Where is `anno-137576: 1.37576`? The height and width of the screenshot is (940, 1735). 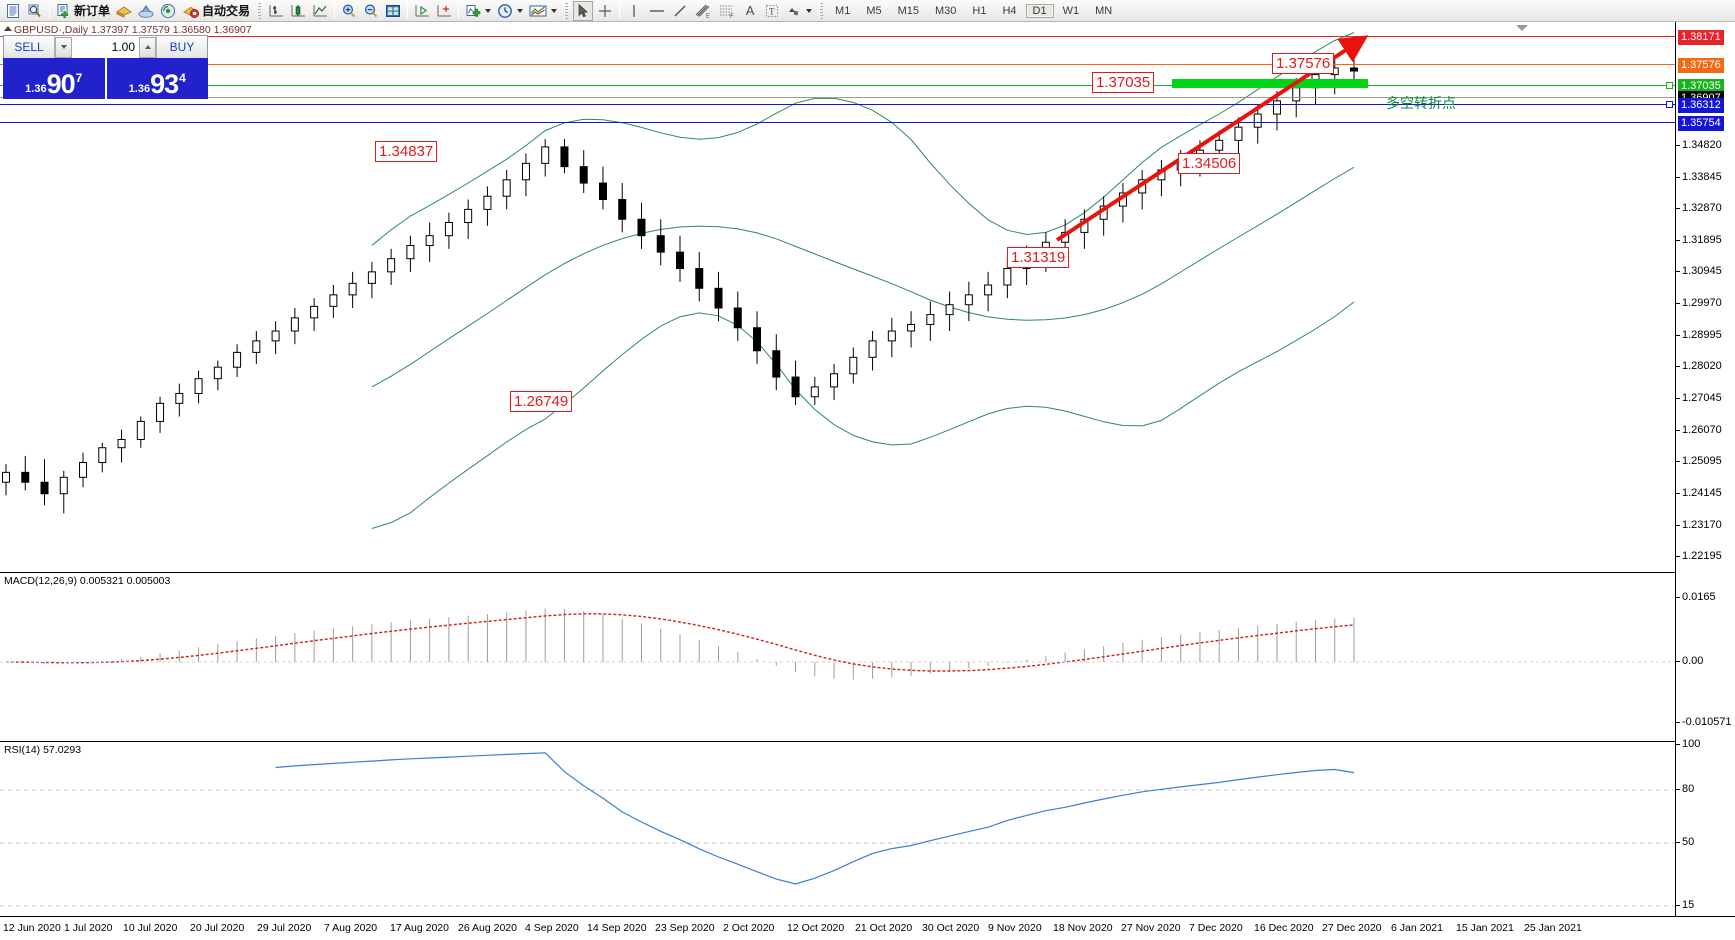
anno-137576: 1.37576 is located at coordinates (1303, 63).